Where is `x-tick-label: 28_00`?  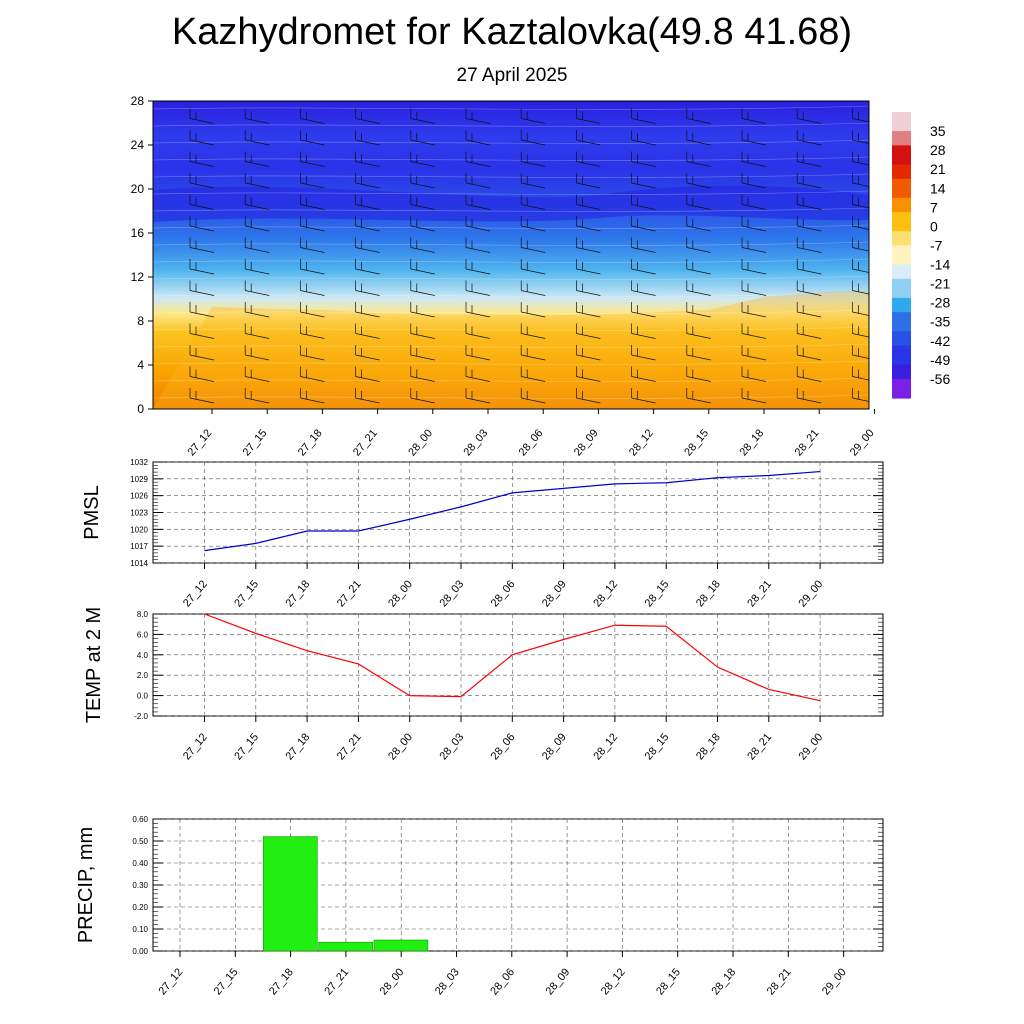
x-tick-label: 28_00 is located at coordinates (400, 746).